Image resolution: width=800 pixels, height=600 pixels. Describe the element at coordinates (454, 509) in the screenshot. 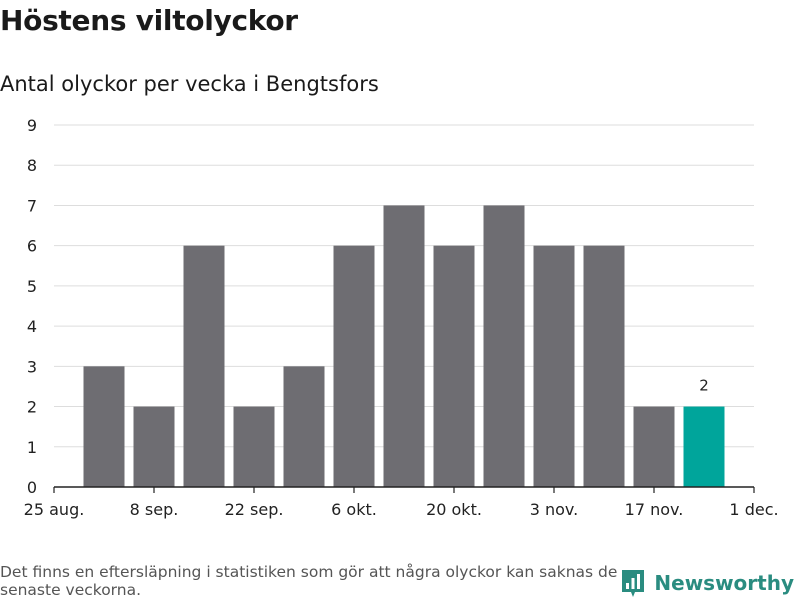

I see `x-tick-label: 20 okt.` at that location.